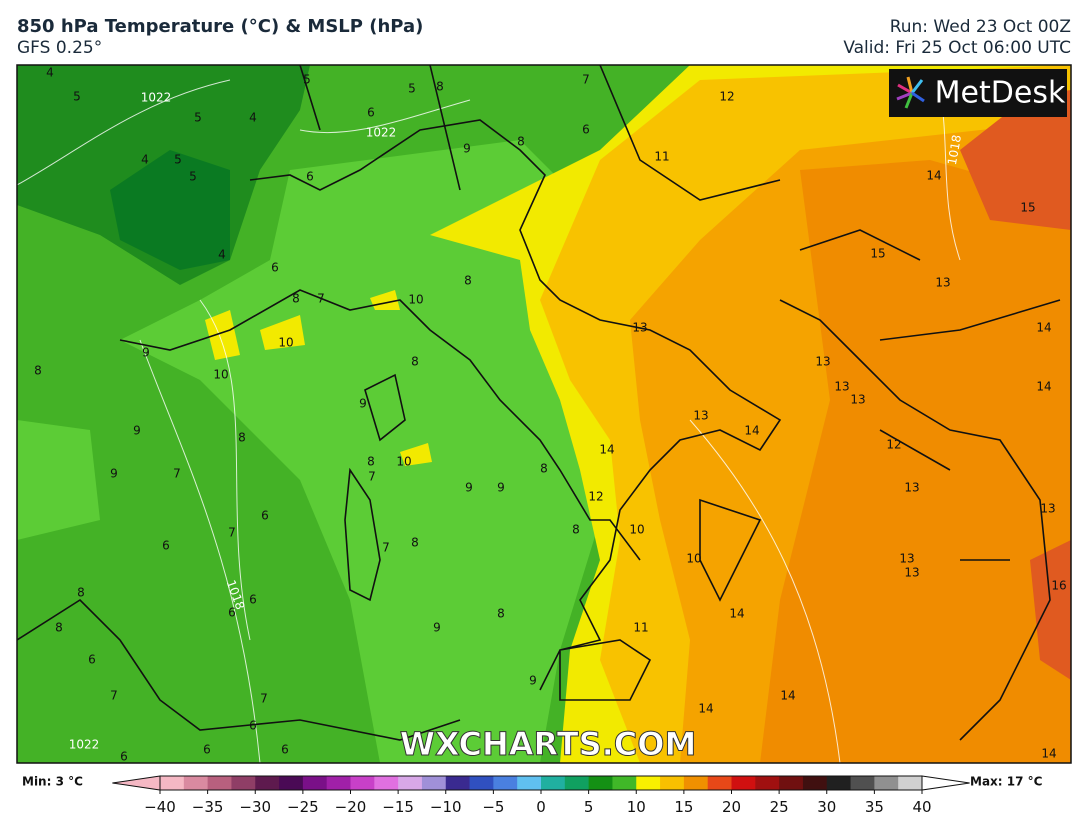 The height and width of the screenshot is (833, 1088). What do you see at coordinates (957, 48) in the screenshot?
I see `valid: Valid: Fri 25 Oct 06:00 UTC` at bounding box center [957, 48].